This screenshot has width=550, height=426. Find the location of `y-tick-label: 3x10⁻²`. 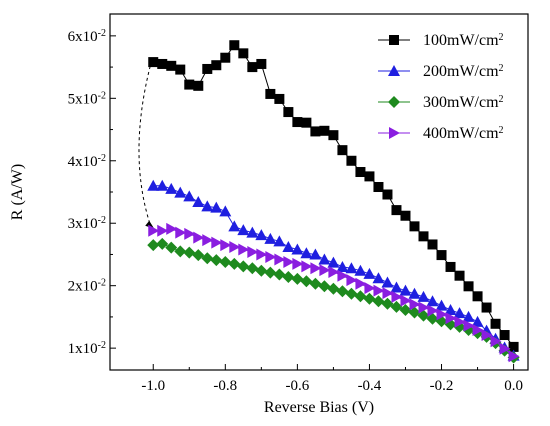

y-tick-label: 3x10⁻² is located at coordinates (87, 224).